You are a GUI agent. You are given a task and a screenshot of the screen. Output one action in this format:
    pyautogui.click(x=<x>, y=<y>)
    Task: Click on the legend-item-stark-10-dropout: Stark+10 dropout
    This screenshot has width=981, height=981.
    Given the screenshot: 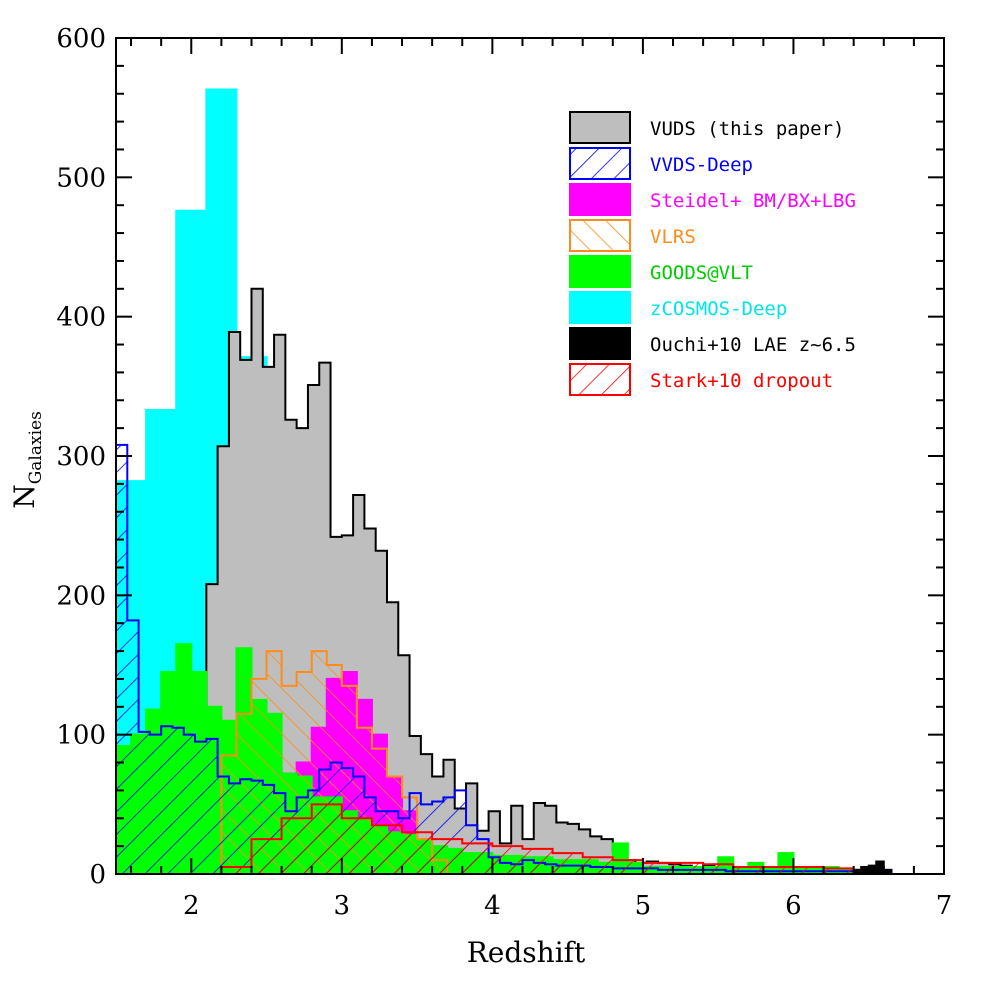 What is the action you would take?
    pyautogui.click(x=701, y=379)
    